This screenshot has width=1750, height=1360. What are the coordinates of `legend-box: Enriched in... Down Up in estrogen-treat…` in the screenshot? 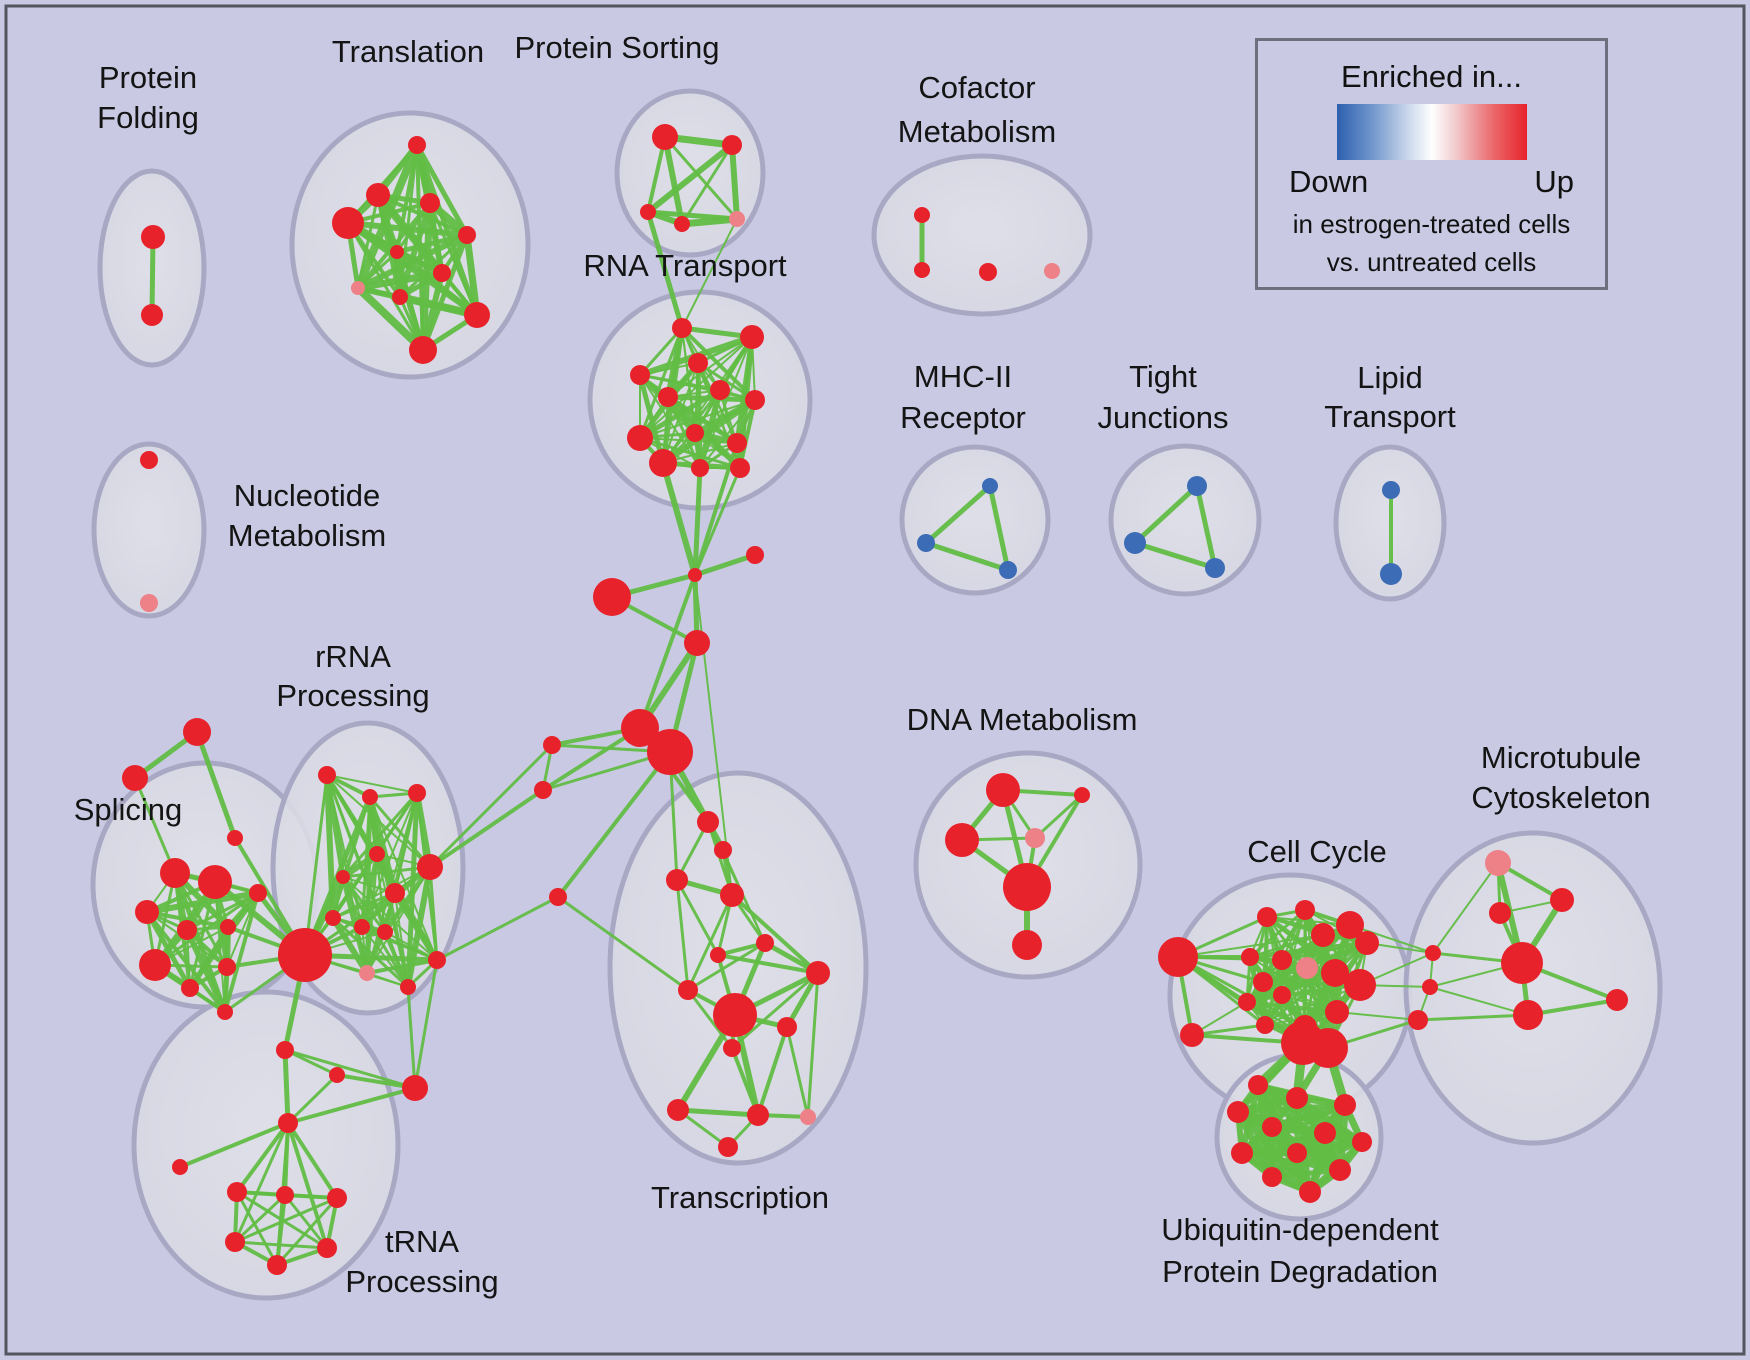 It's located at (1431, 164).